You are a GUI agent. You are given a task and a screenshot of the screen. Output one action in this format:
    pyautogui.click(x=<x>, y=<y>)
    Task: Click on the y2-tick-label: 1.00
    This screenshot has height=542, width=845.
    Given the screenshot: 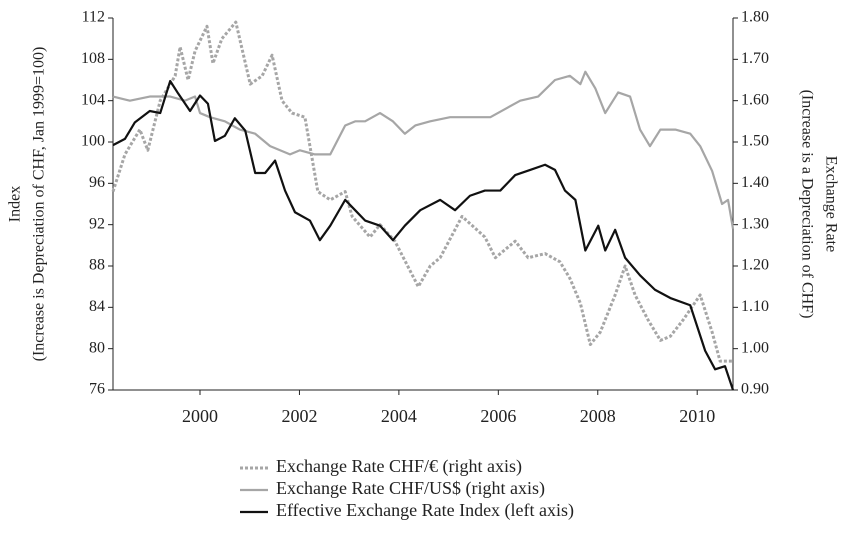 What is the action you would take?
    pyautogui.click(x=755, y=347)
    